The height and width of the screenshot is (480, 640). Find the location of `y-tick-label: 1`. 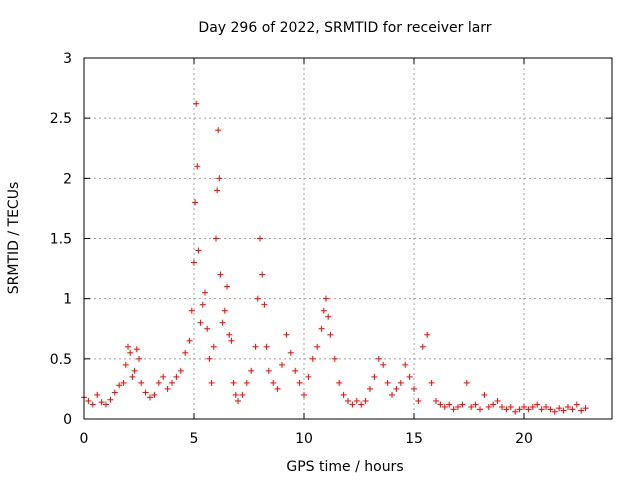

y-tick-label: 1 is located at coordinates (67, 300).